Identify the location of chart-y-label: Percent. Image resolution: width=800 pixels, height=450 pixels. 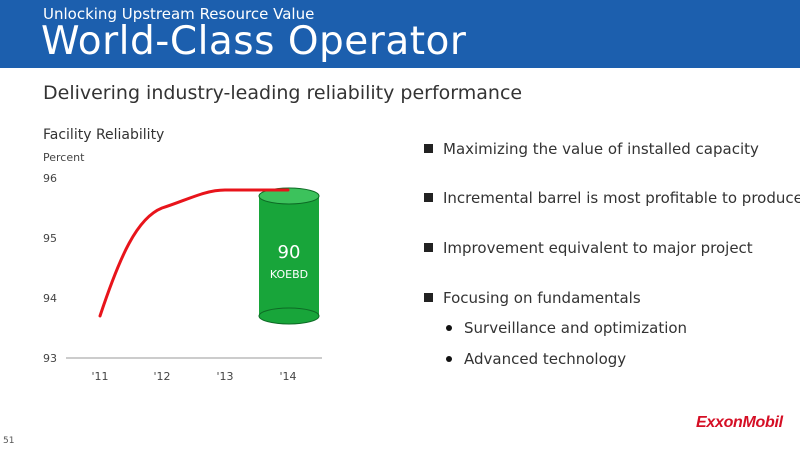
(64, 157).